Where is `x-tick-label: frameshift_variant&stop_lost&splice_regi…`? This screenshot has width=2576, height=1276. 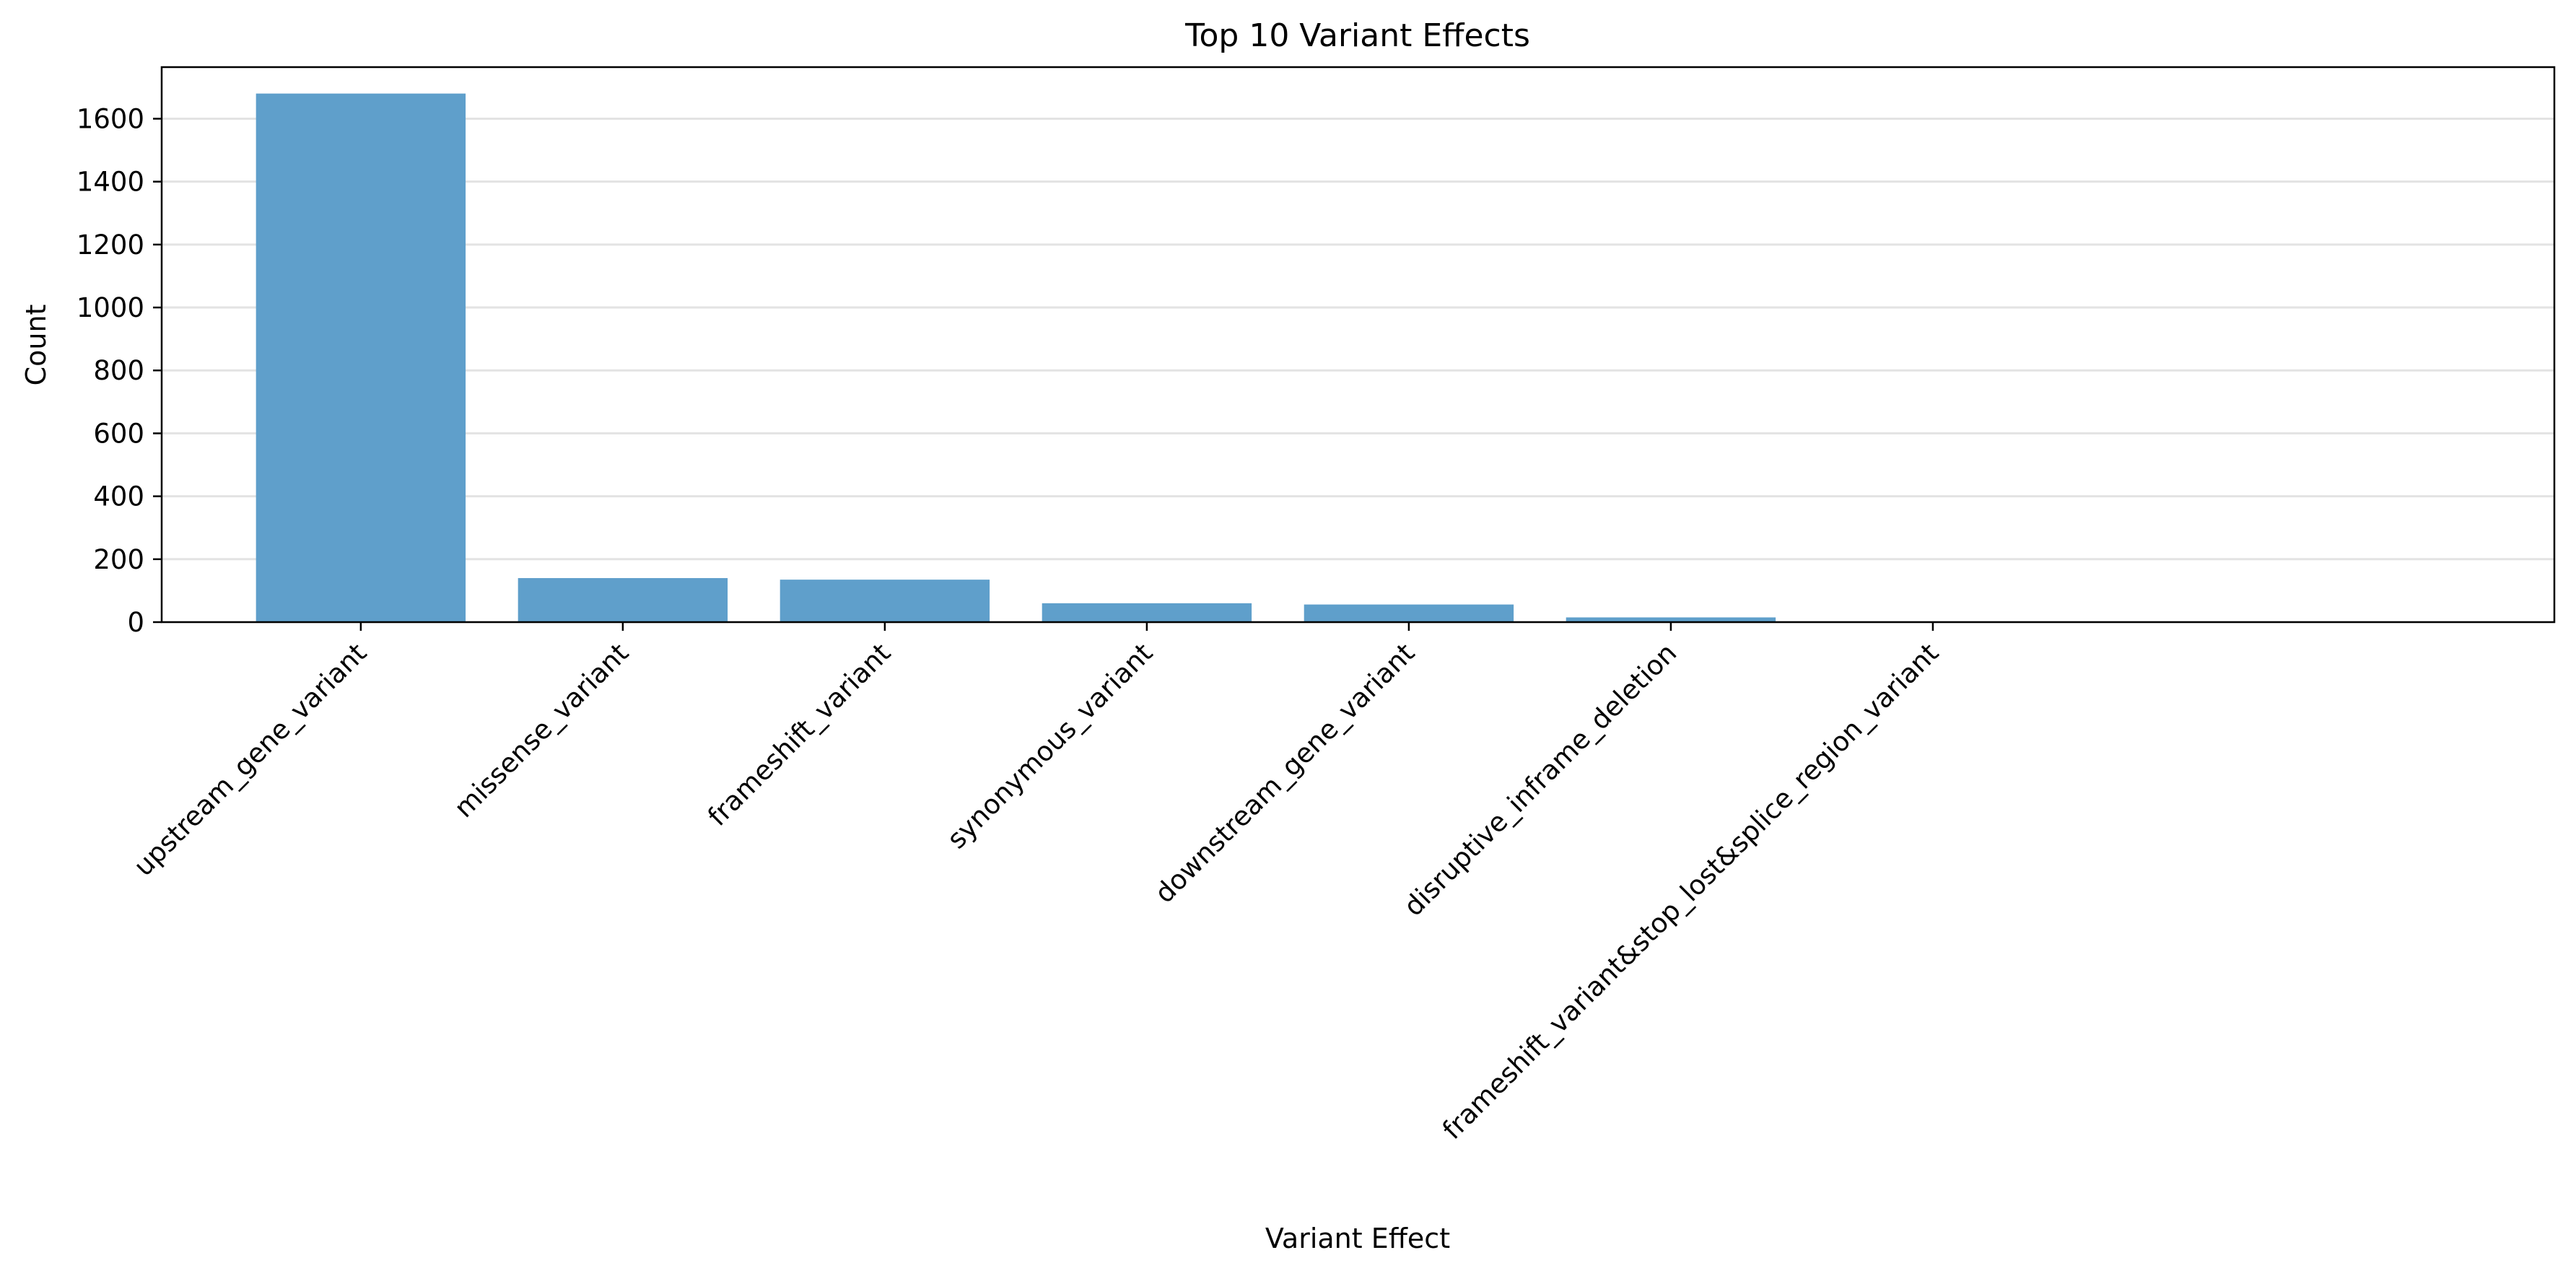
x-tick-label: frameshift_variant&stop_lost&splice_regi… is located at coordinates (1690, 891).